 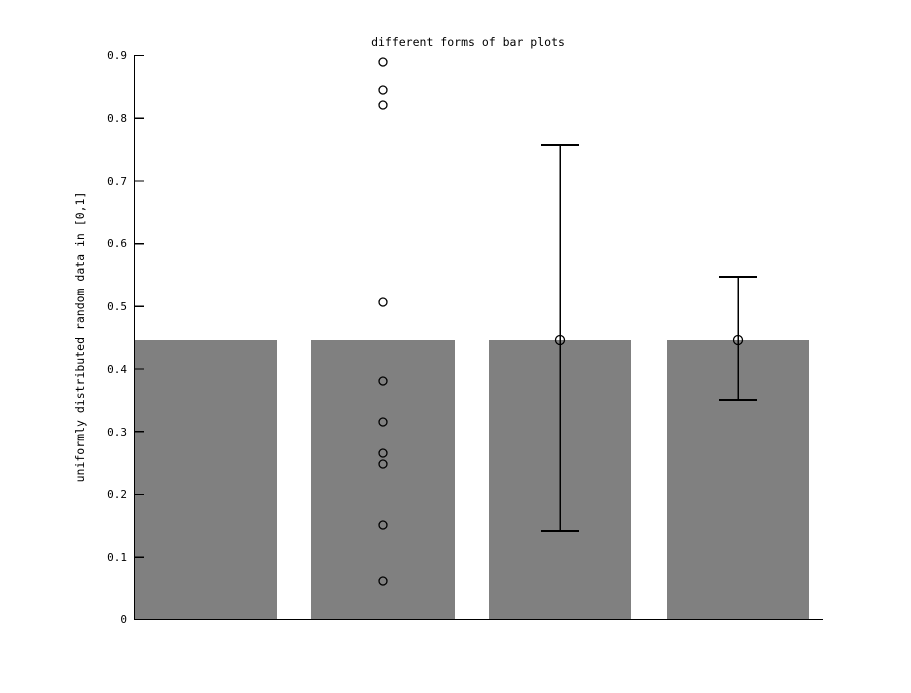 I want to click on y-tick-label-0: 0, so click(x=123, y=619).